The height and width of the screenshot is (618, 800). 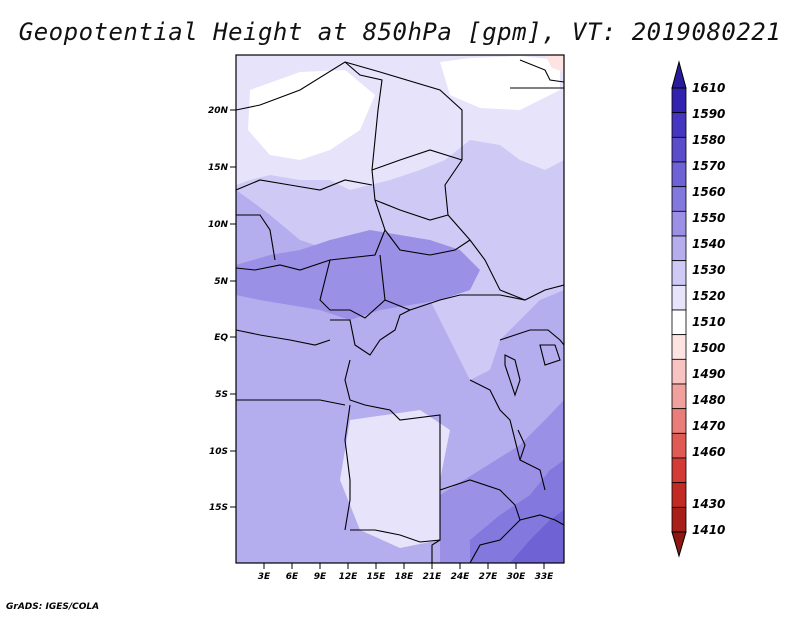 What do you see at coordinates (708, 504) in the screenshot?
I see `colorbar-label: 1430` at bounding box center [708, 504].